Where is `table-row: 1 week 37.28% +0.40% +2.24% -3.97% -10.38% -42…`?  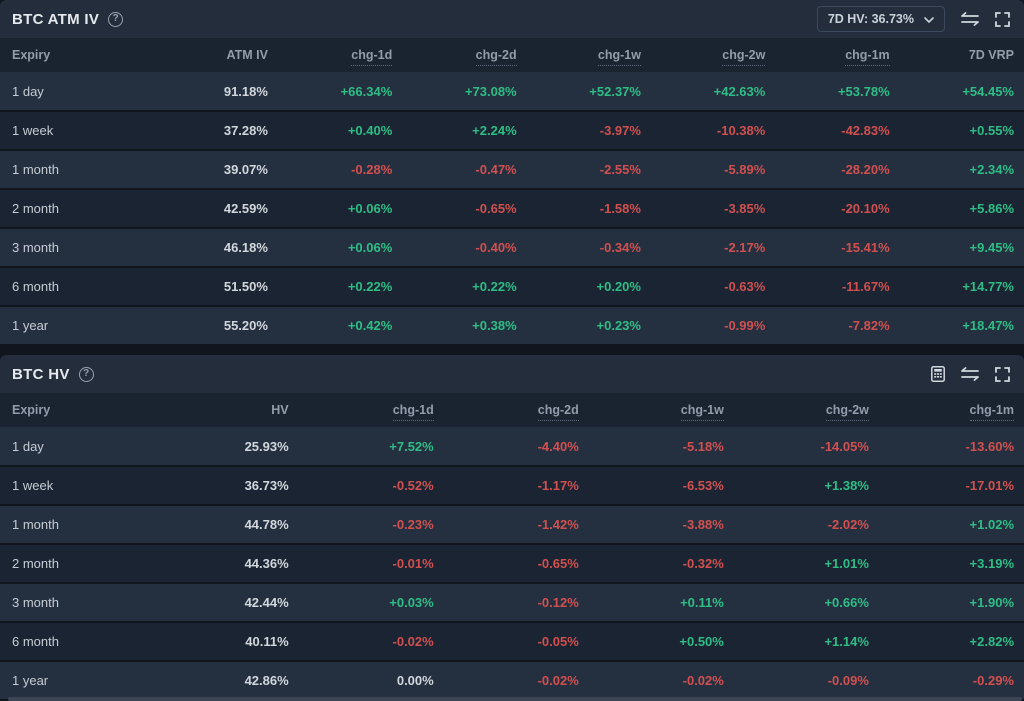
table-row: 1 week 37.28% +0.40% +2.24% -3.97% -10.38% -42… is located at coordinates (512, 130).